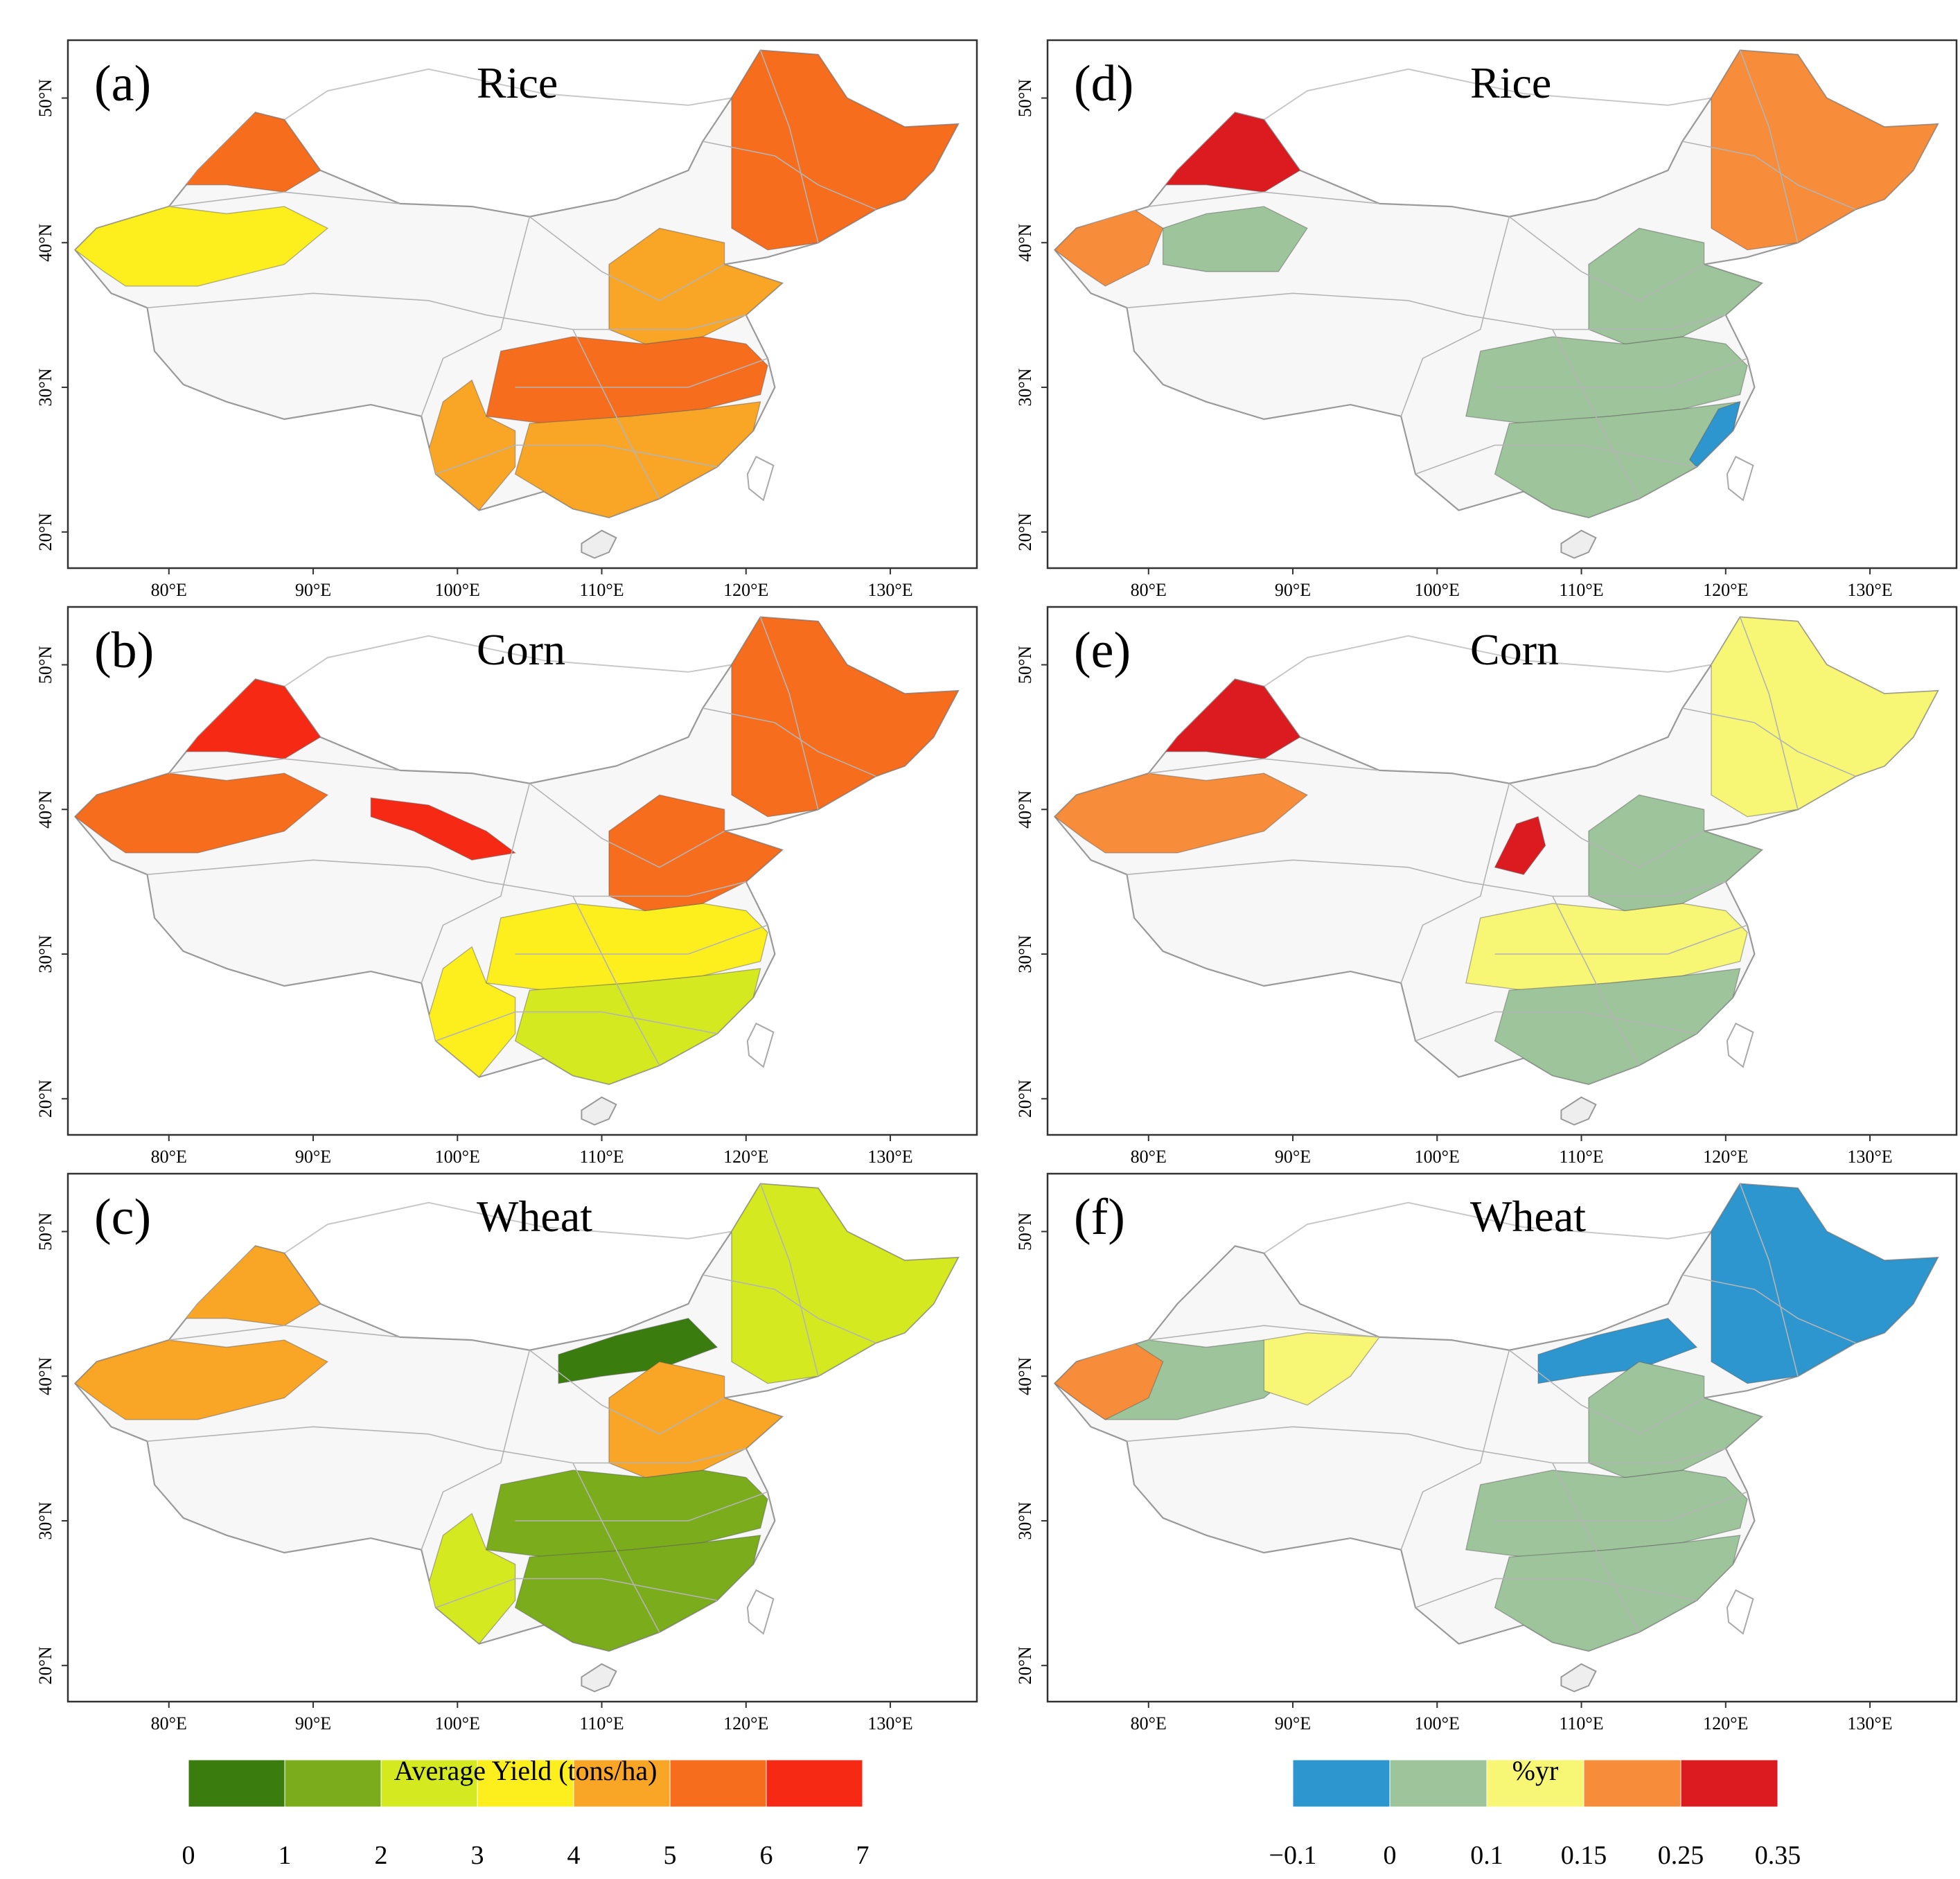  Describe the element at coordinates (381, 1855) in the screenshot. I see `legend-label: 2` at that location.